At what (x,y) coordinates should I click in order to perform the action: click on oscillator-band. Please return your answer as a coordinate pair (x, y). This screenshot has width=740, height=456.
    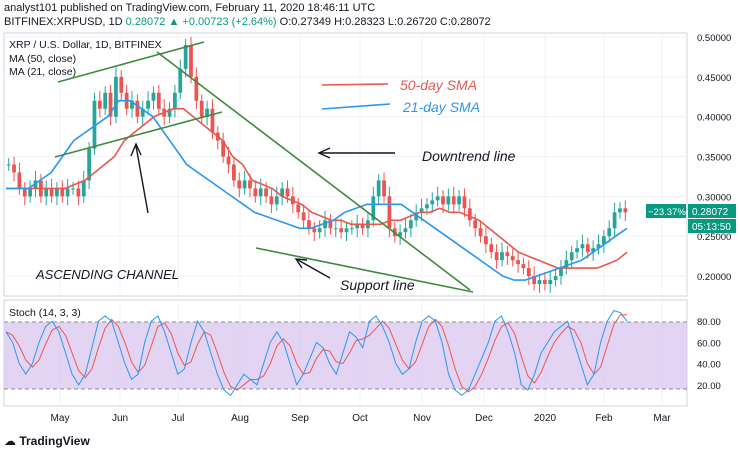
    Looking at the image, I should click on (345, 355).